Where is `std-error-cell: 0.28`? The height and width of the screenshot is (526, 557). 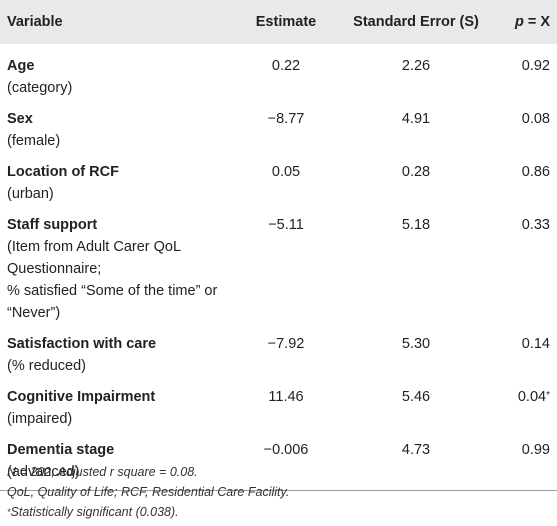 std-error-cell: 0.28 is located at coordinates (416, 172).